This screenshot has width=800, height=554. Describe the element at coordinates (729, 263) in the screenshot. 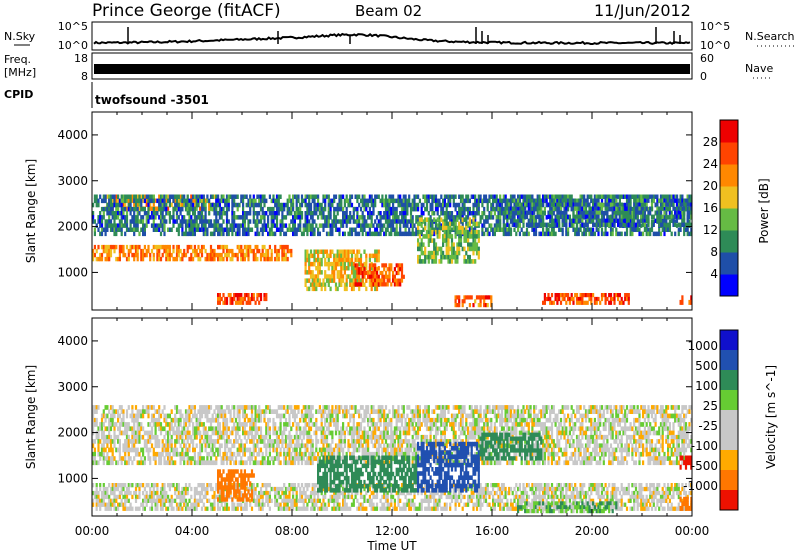

I see `colorbar-swatch` at that location.